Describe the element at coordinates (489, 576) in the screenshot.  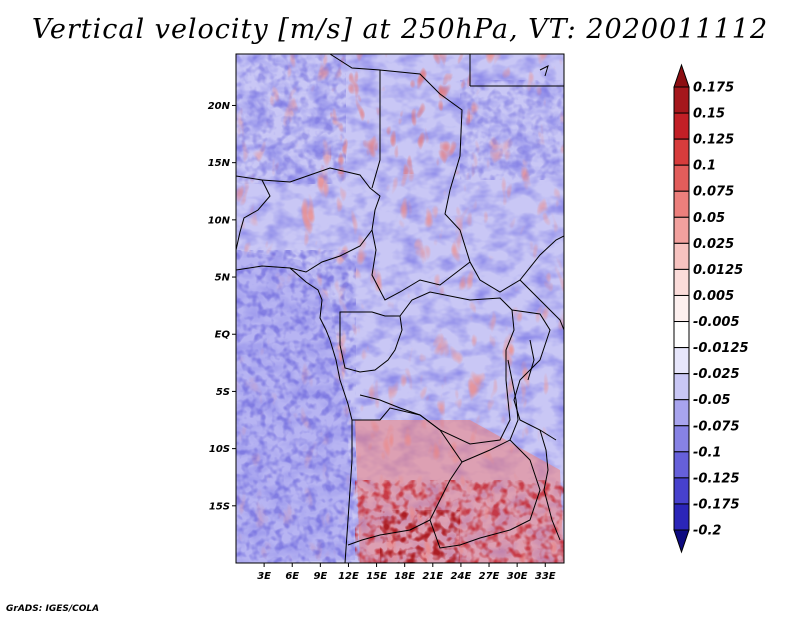
I see `lon-tick-label: 27E` at that location.